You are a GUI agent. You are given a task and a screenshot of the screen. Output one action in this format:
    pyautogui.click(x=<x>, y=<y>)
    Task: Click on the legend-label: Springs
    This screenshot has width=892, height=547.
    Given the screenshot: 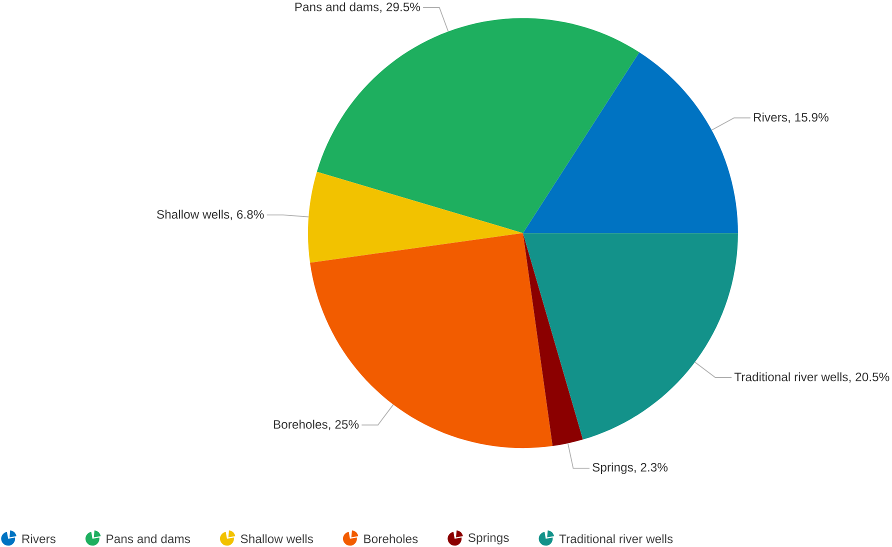 What is the action you would take?
    pyautogui.click(x=488, y=538)
    